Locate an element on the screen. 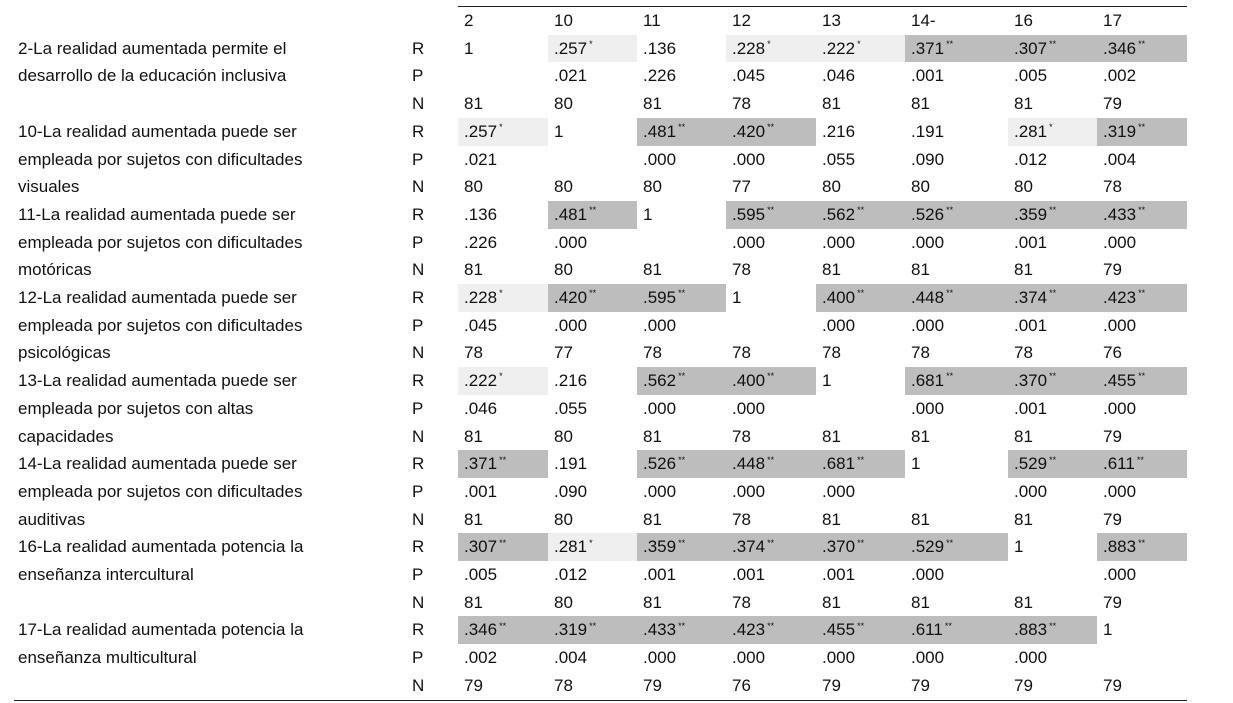 This screenshot has width=1233, height=703. correlation-cell: .595 ** is located at coordinates (681, 298).